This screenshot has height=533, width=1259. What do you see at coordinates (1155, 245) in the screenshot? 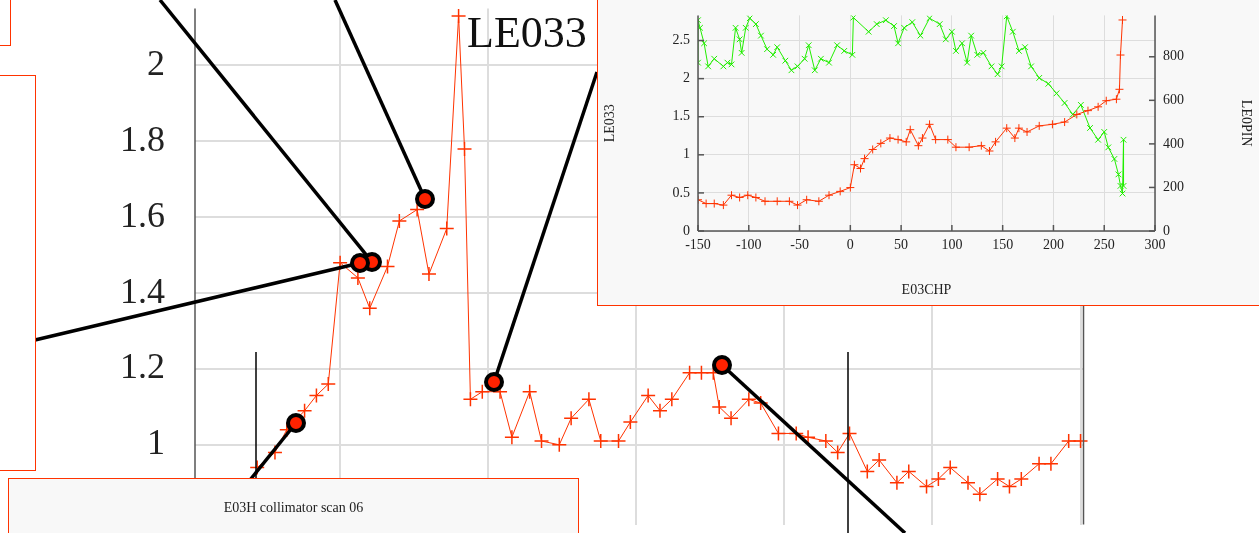
I see `x-tick-label: 300` at bounding box center [1155, 245].